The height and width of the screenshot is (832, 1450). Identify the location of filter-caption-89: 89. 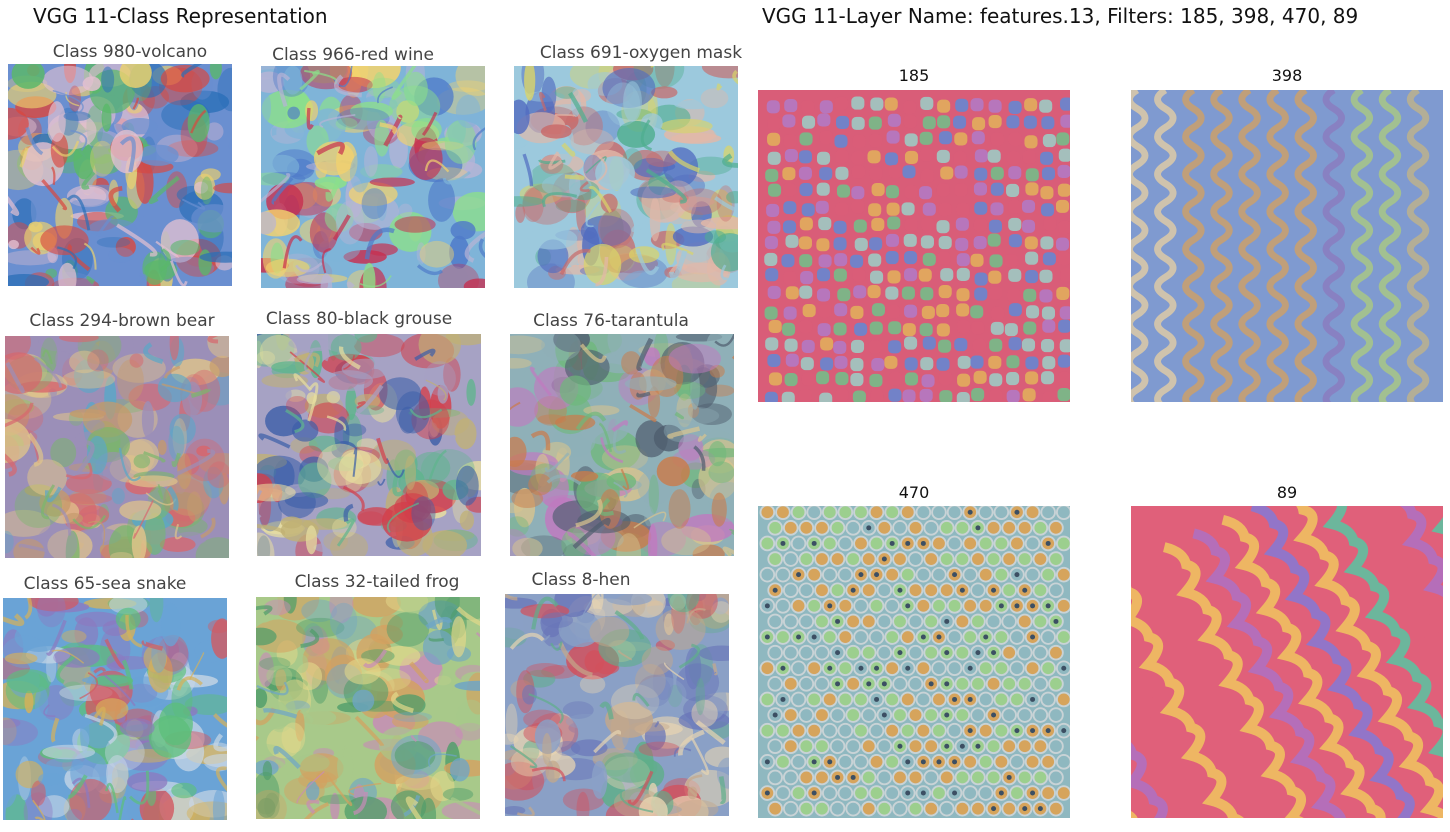
(1287, 492).